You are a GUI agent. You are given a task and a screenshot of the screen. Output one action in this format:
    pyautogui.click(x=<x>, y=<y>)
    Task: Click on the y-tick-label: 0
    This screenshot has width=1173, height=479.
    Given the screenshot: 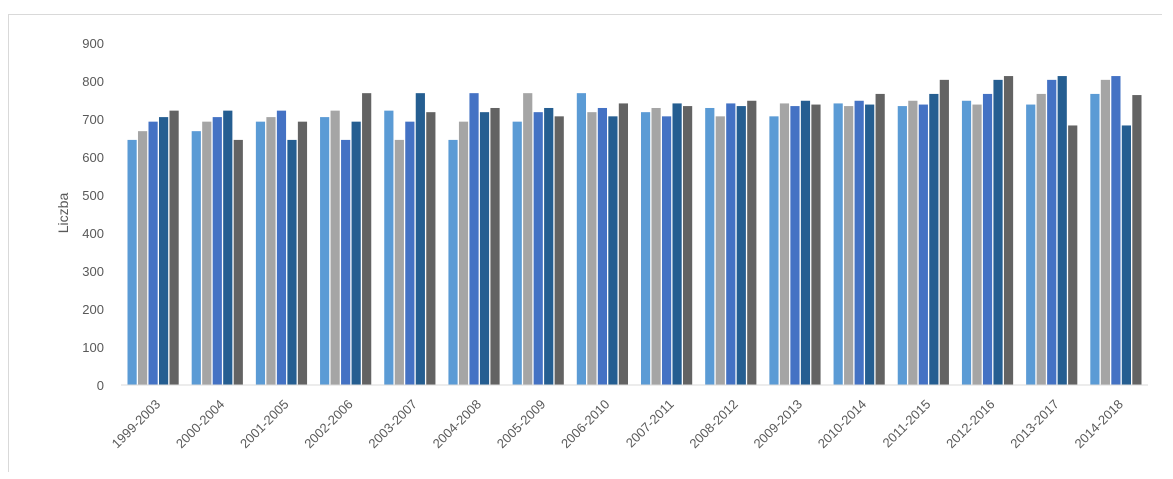 What is the action you would take?
    pyautogui.click(x=100, y=385)
    